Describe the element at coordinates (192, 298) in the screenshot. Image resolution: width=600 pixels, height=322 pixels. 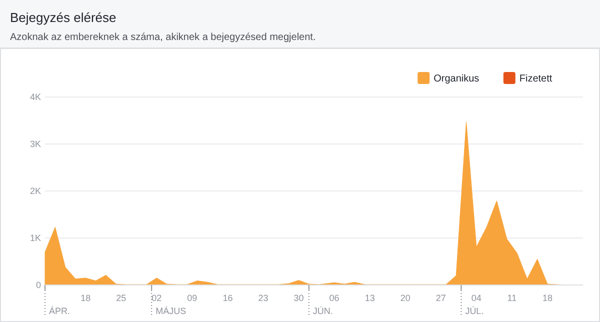
I see `x-tick-label: 09` at that location.